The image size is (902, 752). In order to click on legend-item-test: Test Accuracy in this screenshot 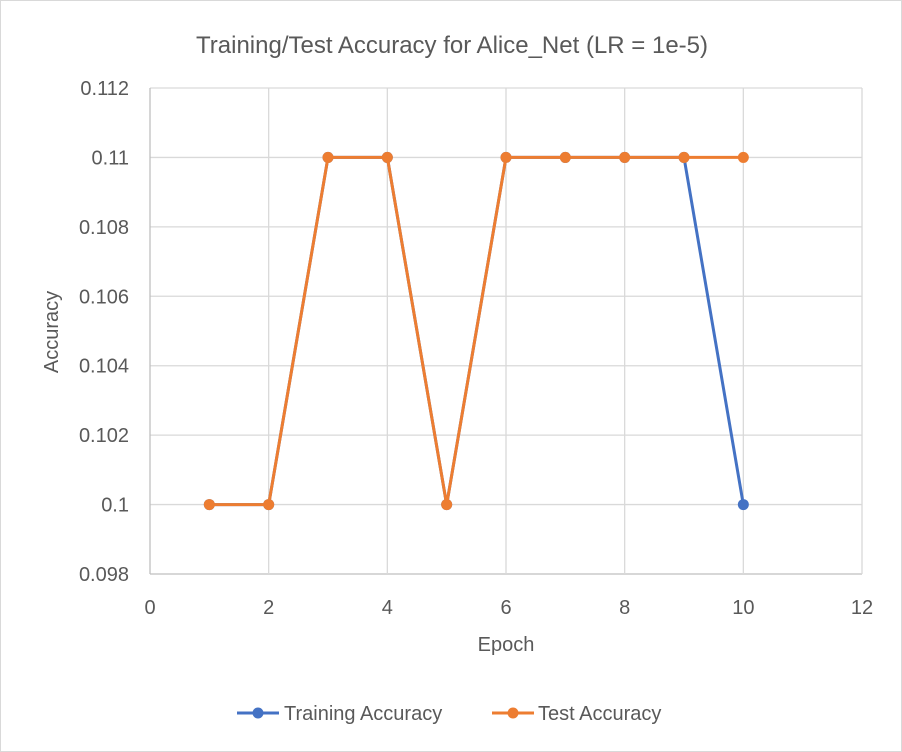, I will do `click(576, 714)`.